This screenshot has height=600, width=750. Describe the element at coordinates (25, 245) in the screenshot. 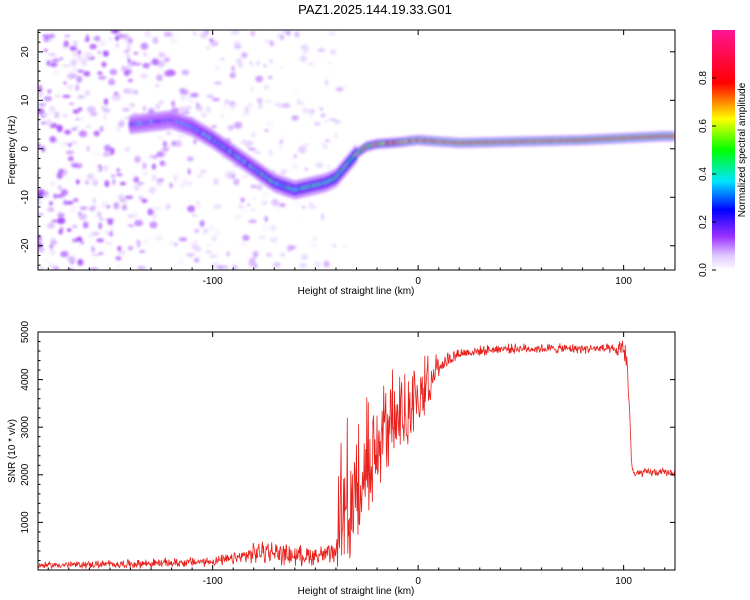

I see `spectrogram-y-tick-label: -20` at that location.